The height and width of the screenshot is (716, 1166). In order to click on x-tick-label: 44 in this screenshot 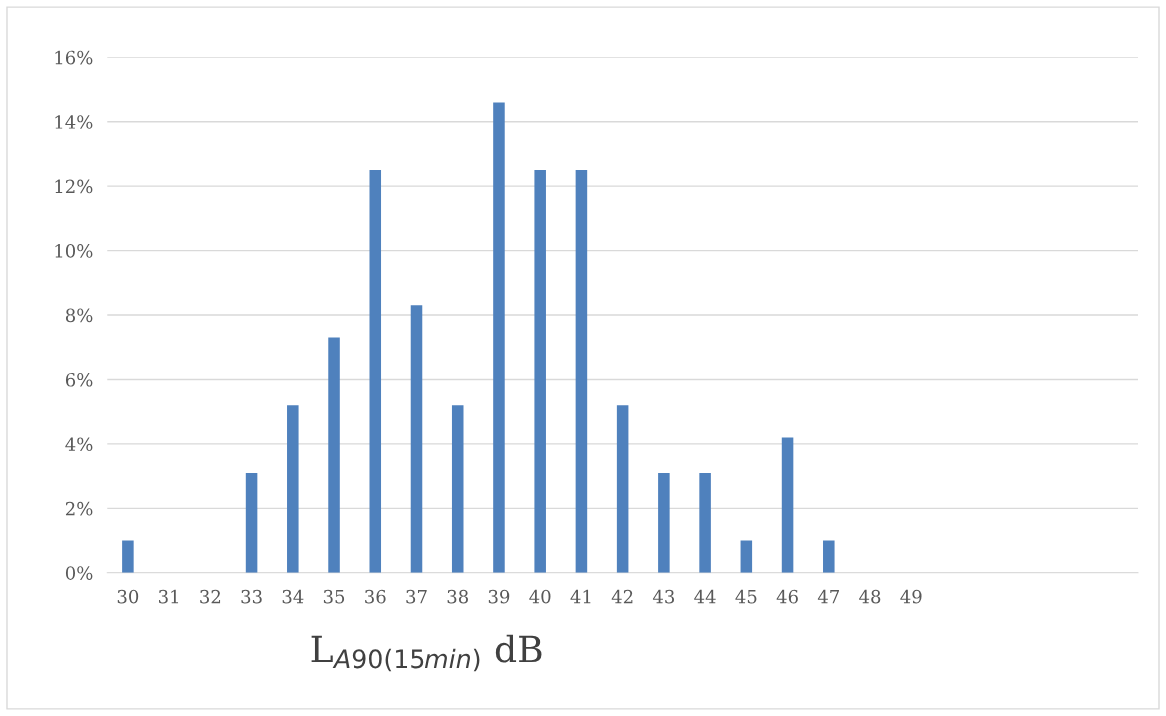, I will do `click(705, 596)`.